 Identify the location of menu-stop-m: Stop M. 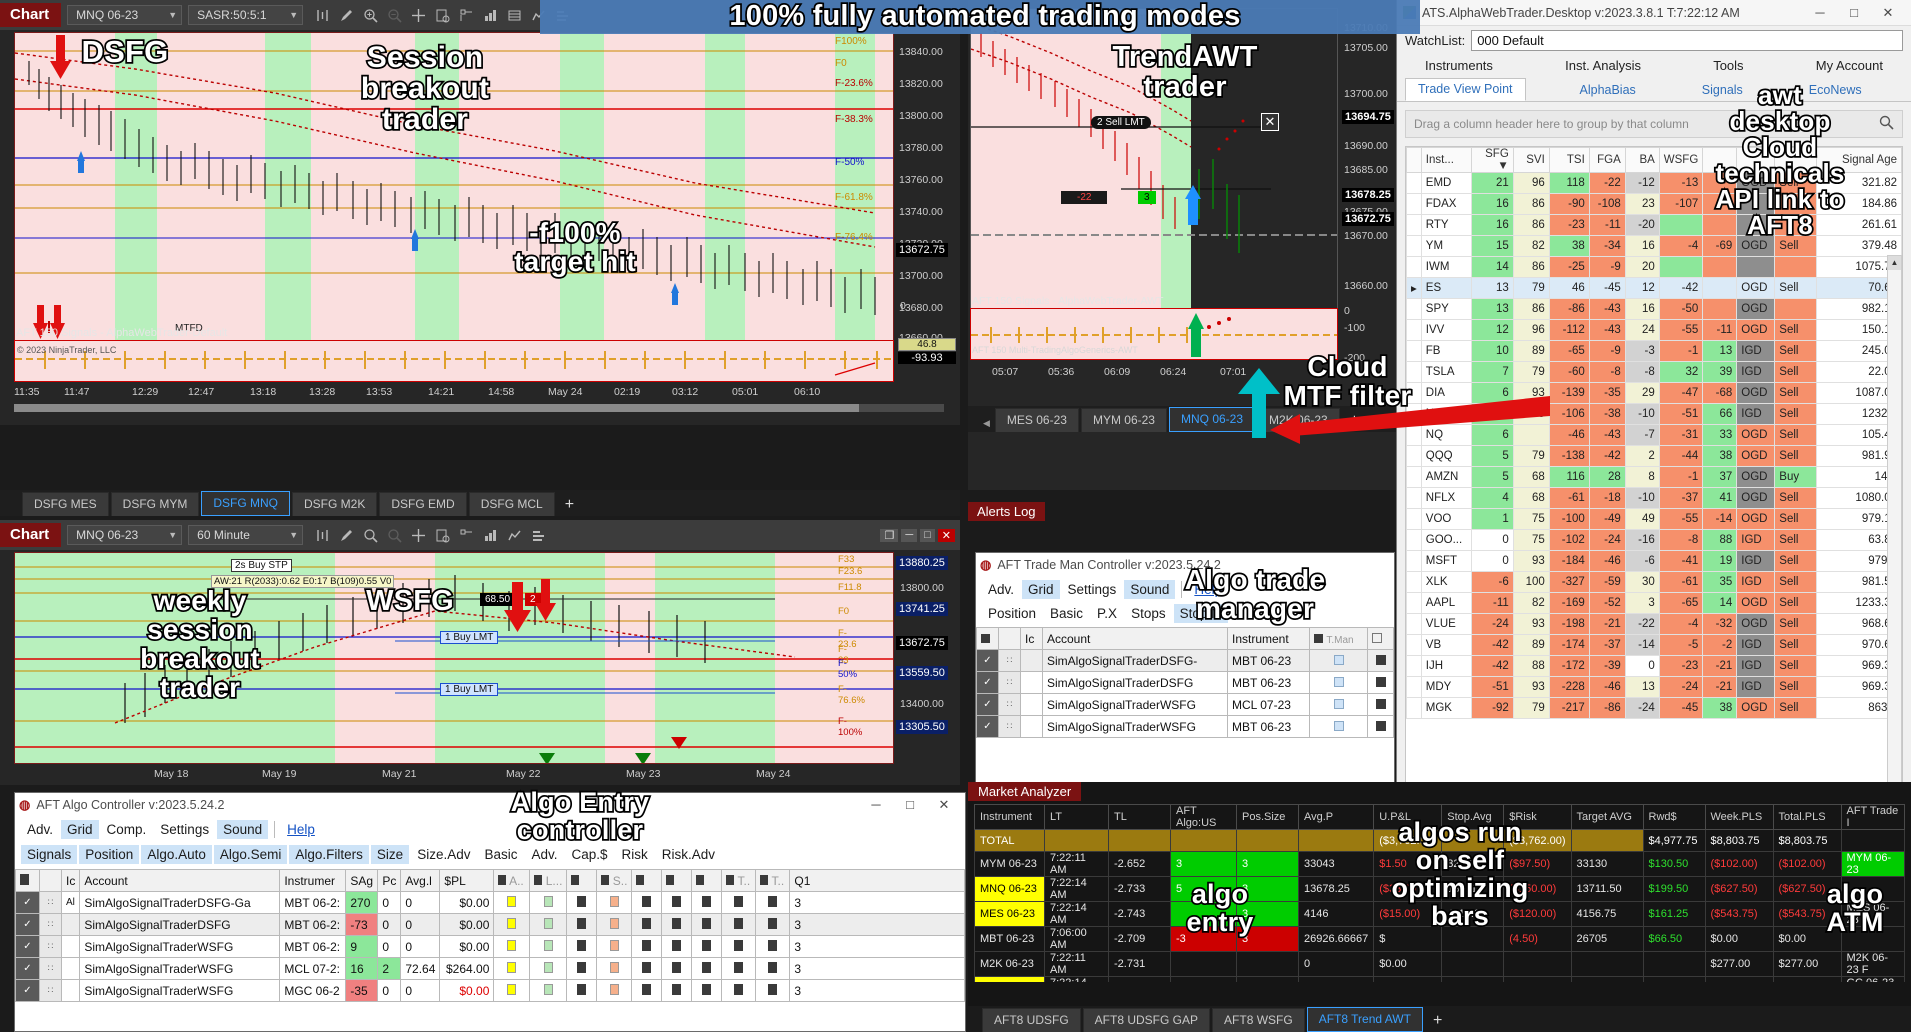
(1201, 613).